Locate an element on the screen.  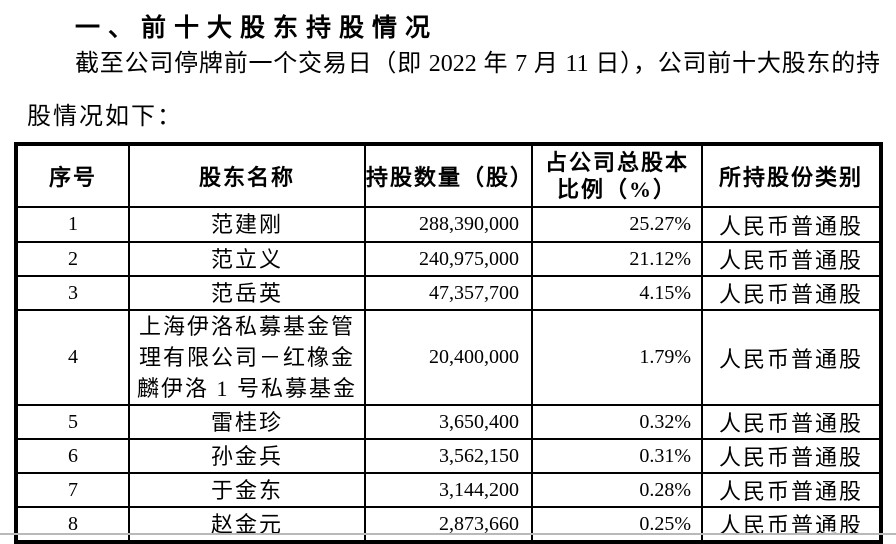
cell-index: 3 is located at coordinates (72, 293).